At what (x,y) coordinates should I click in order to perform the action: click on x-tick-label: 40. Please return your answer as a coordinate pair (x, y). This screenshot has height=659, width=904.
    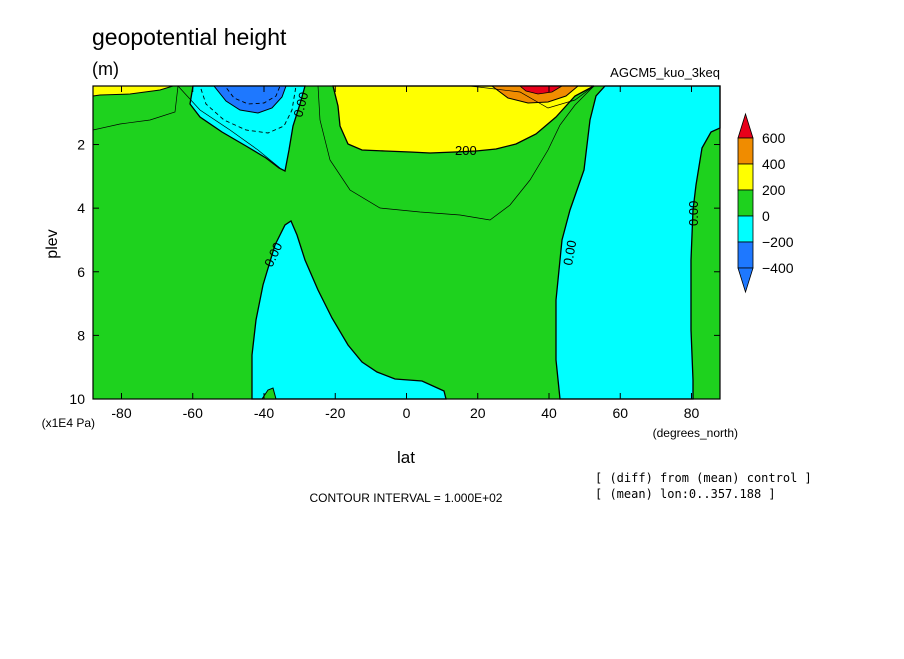
    Looking at the image, I should click on (549, 413).